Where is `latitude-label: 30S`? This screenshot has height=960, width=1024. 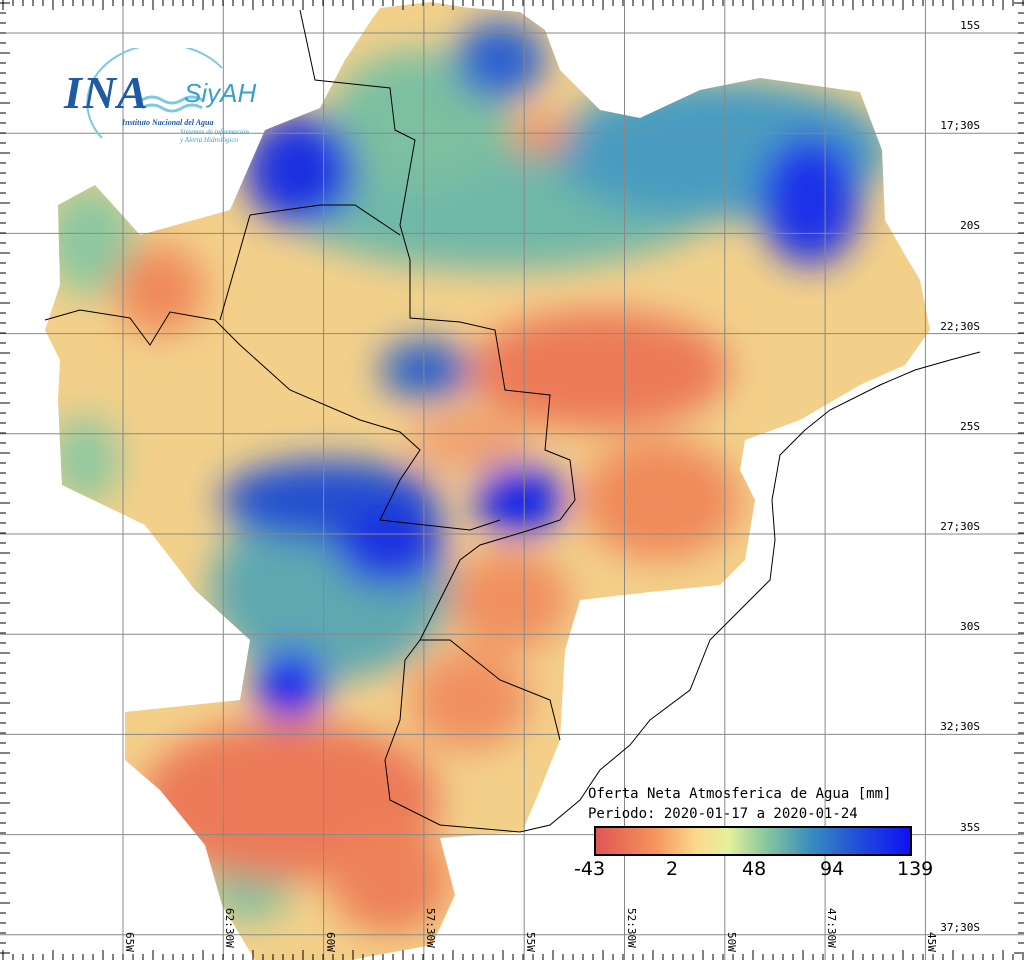 latitude-label: 30S is located at coordinates (970, 627).